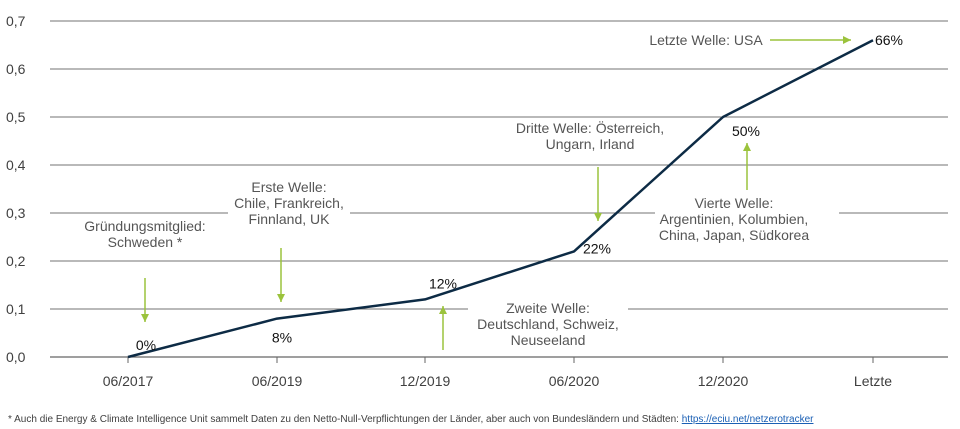 Image resolution: width=960 pixels, height=429 pixels. What do you see at coordinates (16, 357) in the screenshot?
I see `y-tick-label: 0,0` at bounding box center [16, 357].